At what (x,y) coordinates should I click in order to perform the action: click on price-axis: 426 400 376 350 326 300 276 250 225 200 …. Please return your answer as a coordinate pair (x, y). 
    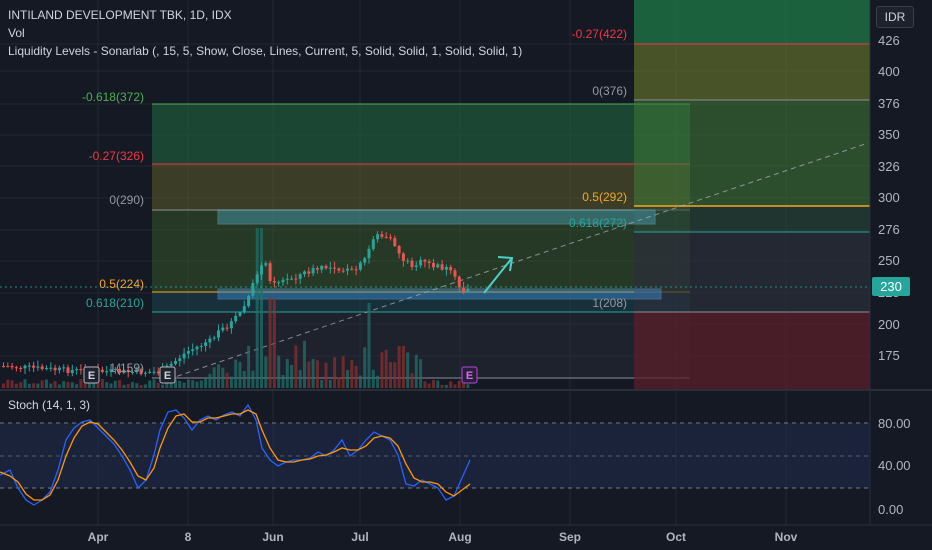
    Looking at the image, I should click on (889, 198).